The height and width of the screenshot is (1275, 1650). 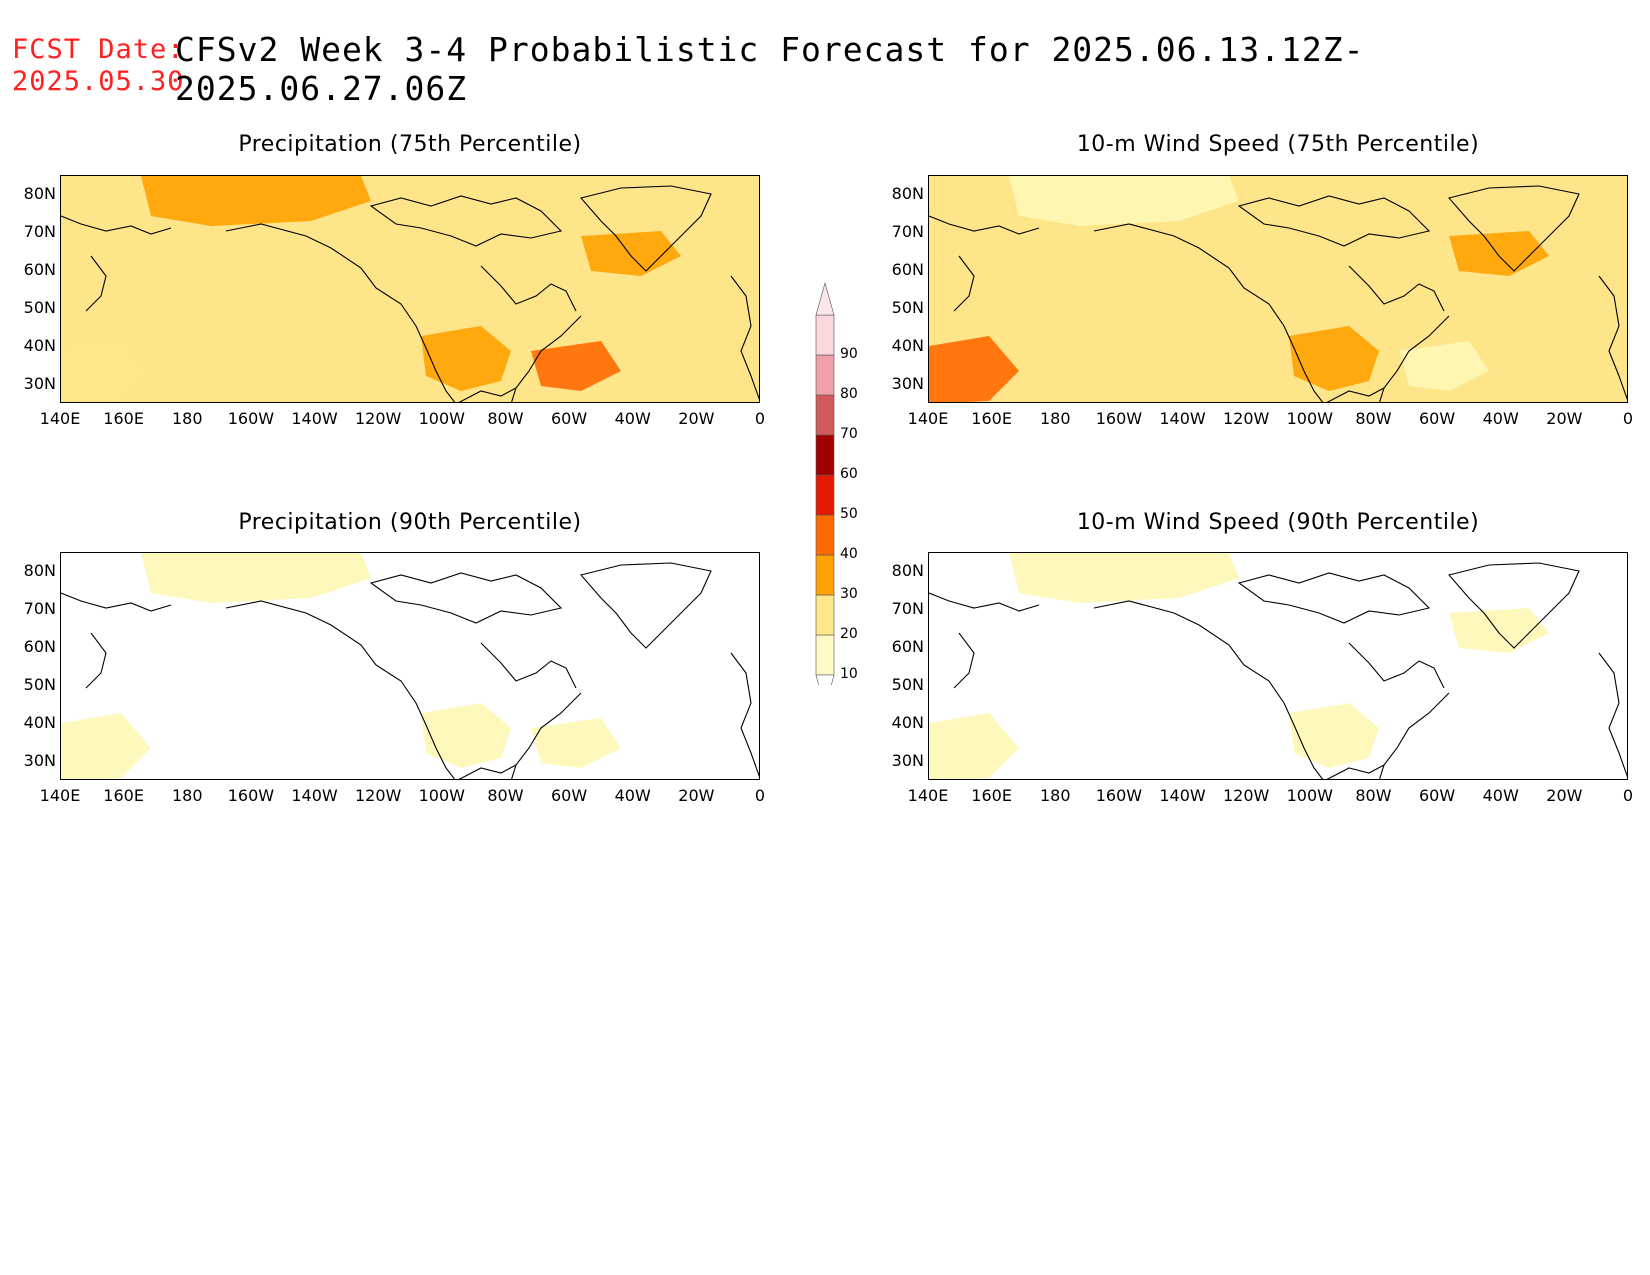 What do you see at coordinates (1278, 144) in the screenshot?
I see `panel-title: 10-m Wind Speed (75th Percentile)` at bounding box center [1278, 144].